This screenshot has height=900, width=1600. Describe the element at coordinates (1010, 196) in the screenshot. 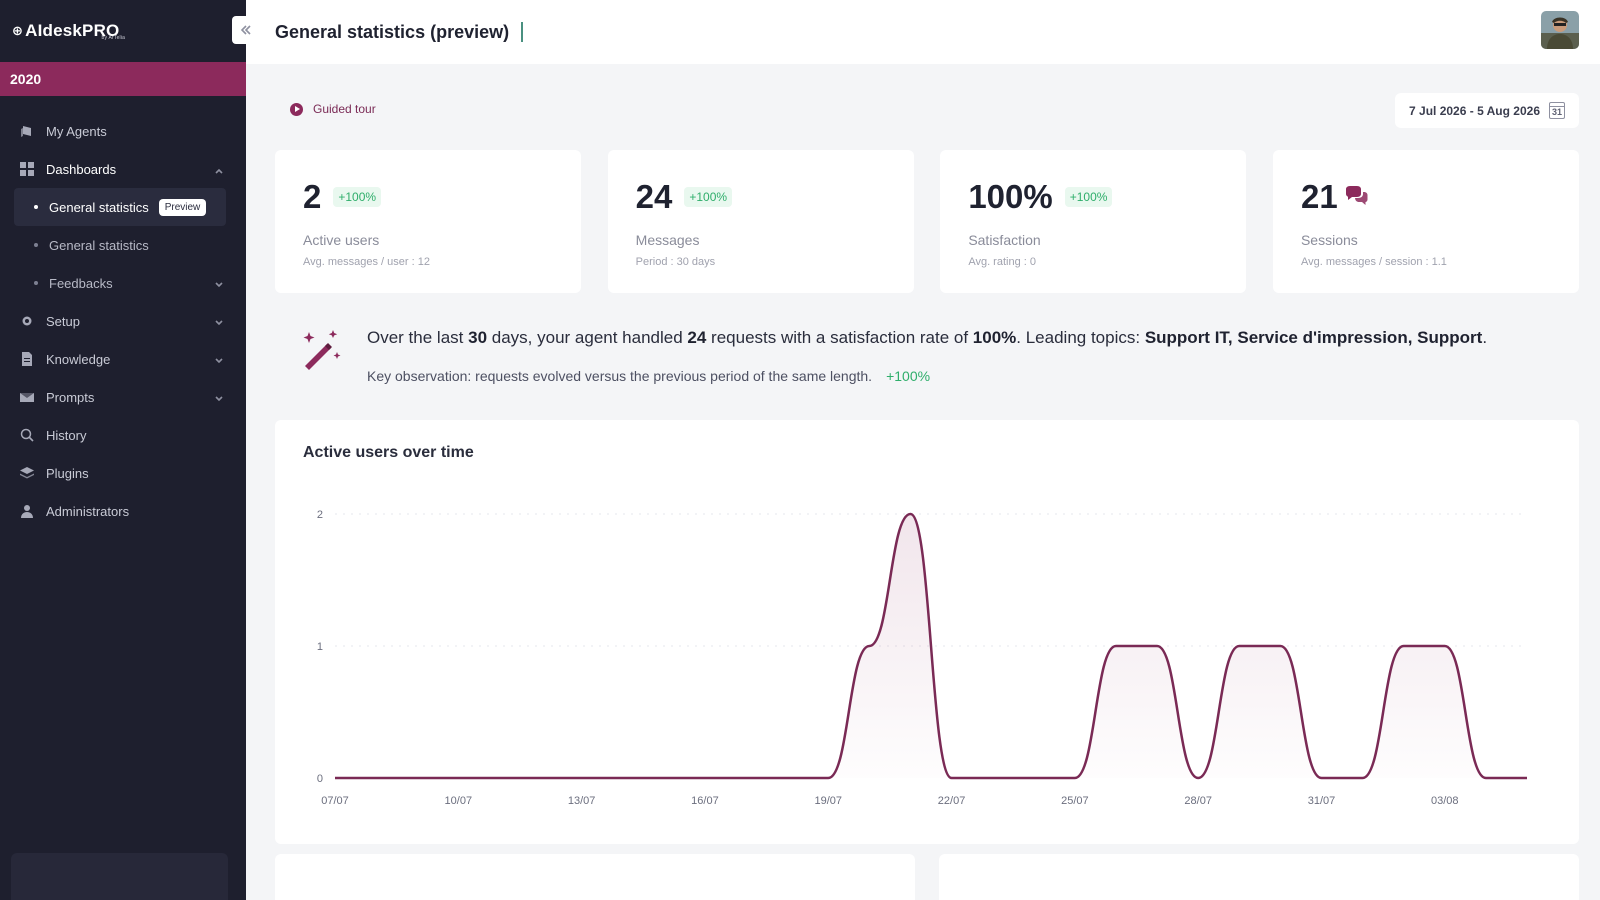

I see `kpi-value: 100%` at that location.